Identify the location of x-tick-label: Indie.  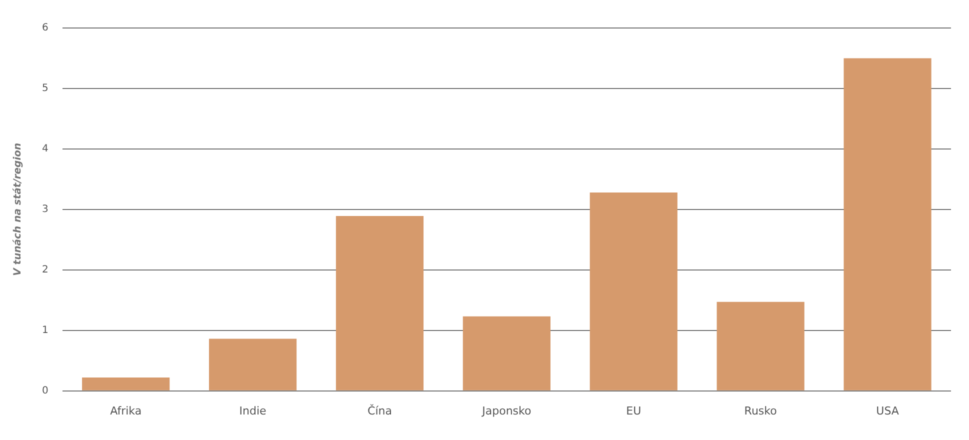
(253, 411).